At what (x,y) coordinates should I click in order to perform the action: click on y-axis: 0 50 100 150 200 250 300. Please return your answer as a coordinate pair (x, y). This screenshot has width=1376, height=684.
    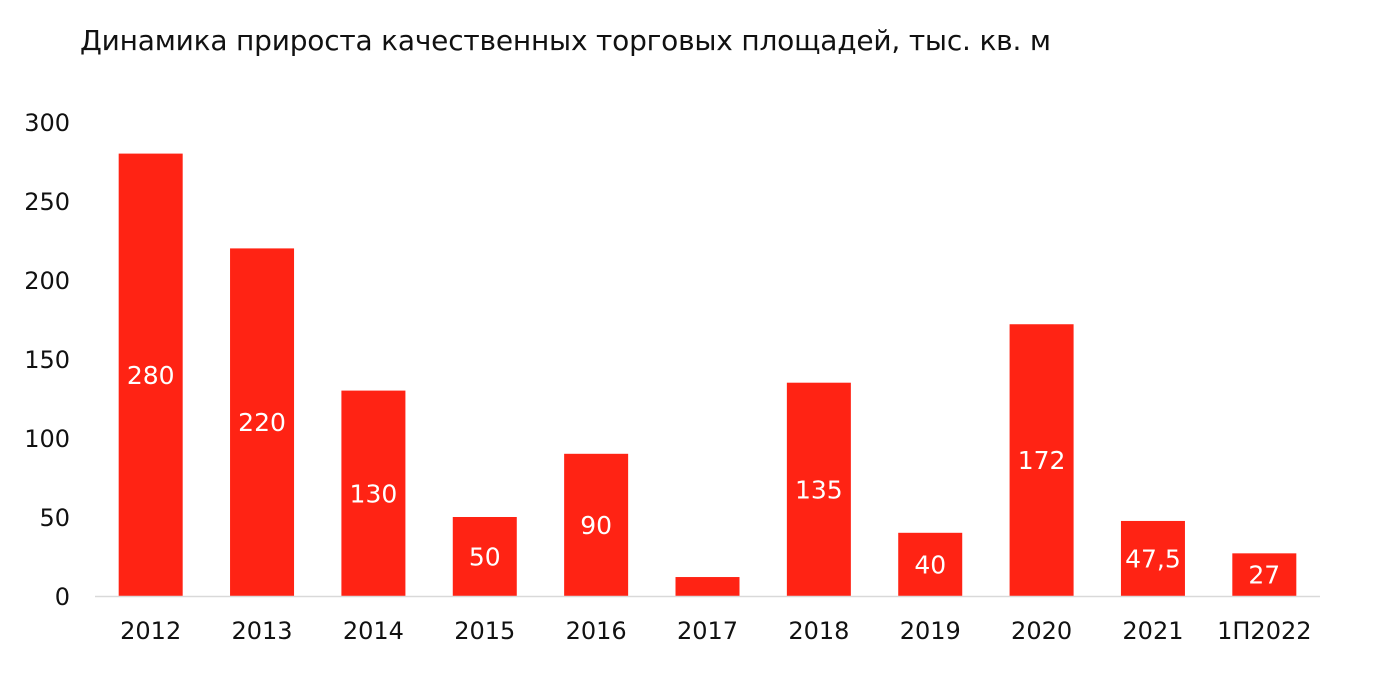
    Looking at the image, I should click on (47, 360).